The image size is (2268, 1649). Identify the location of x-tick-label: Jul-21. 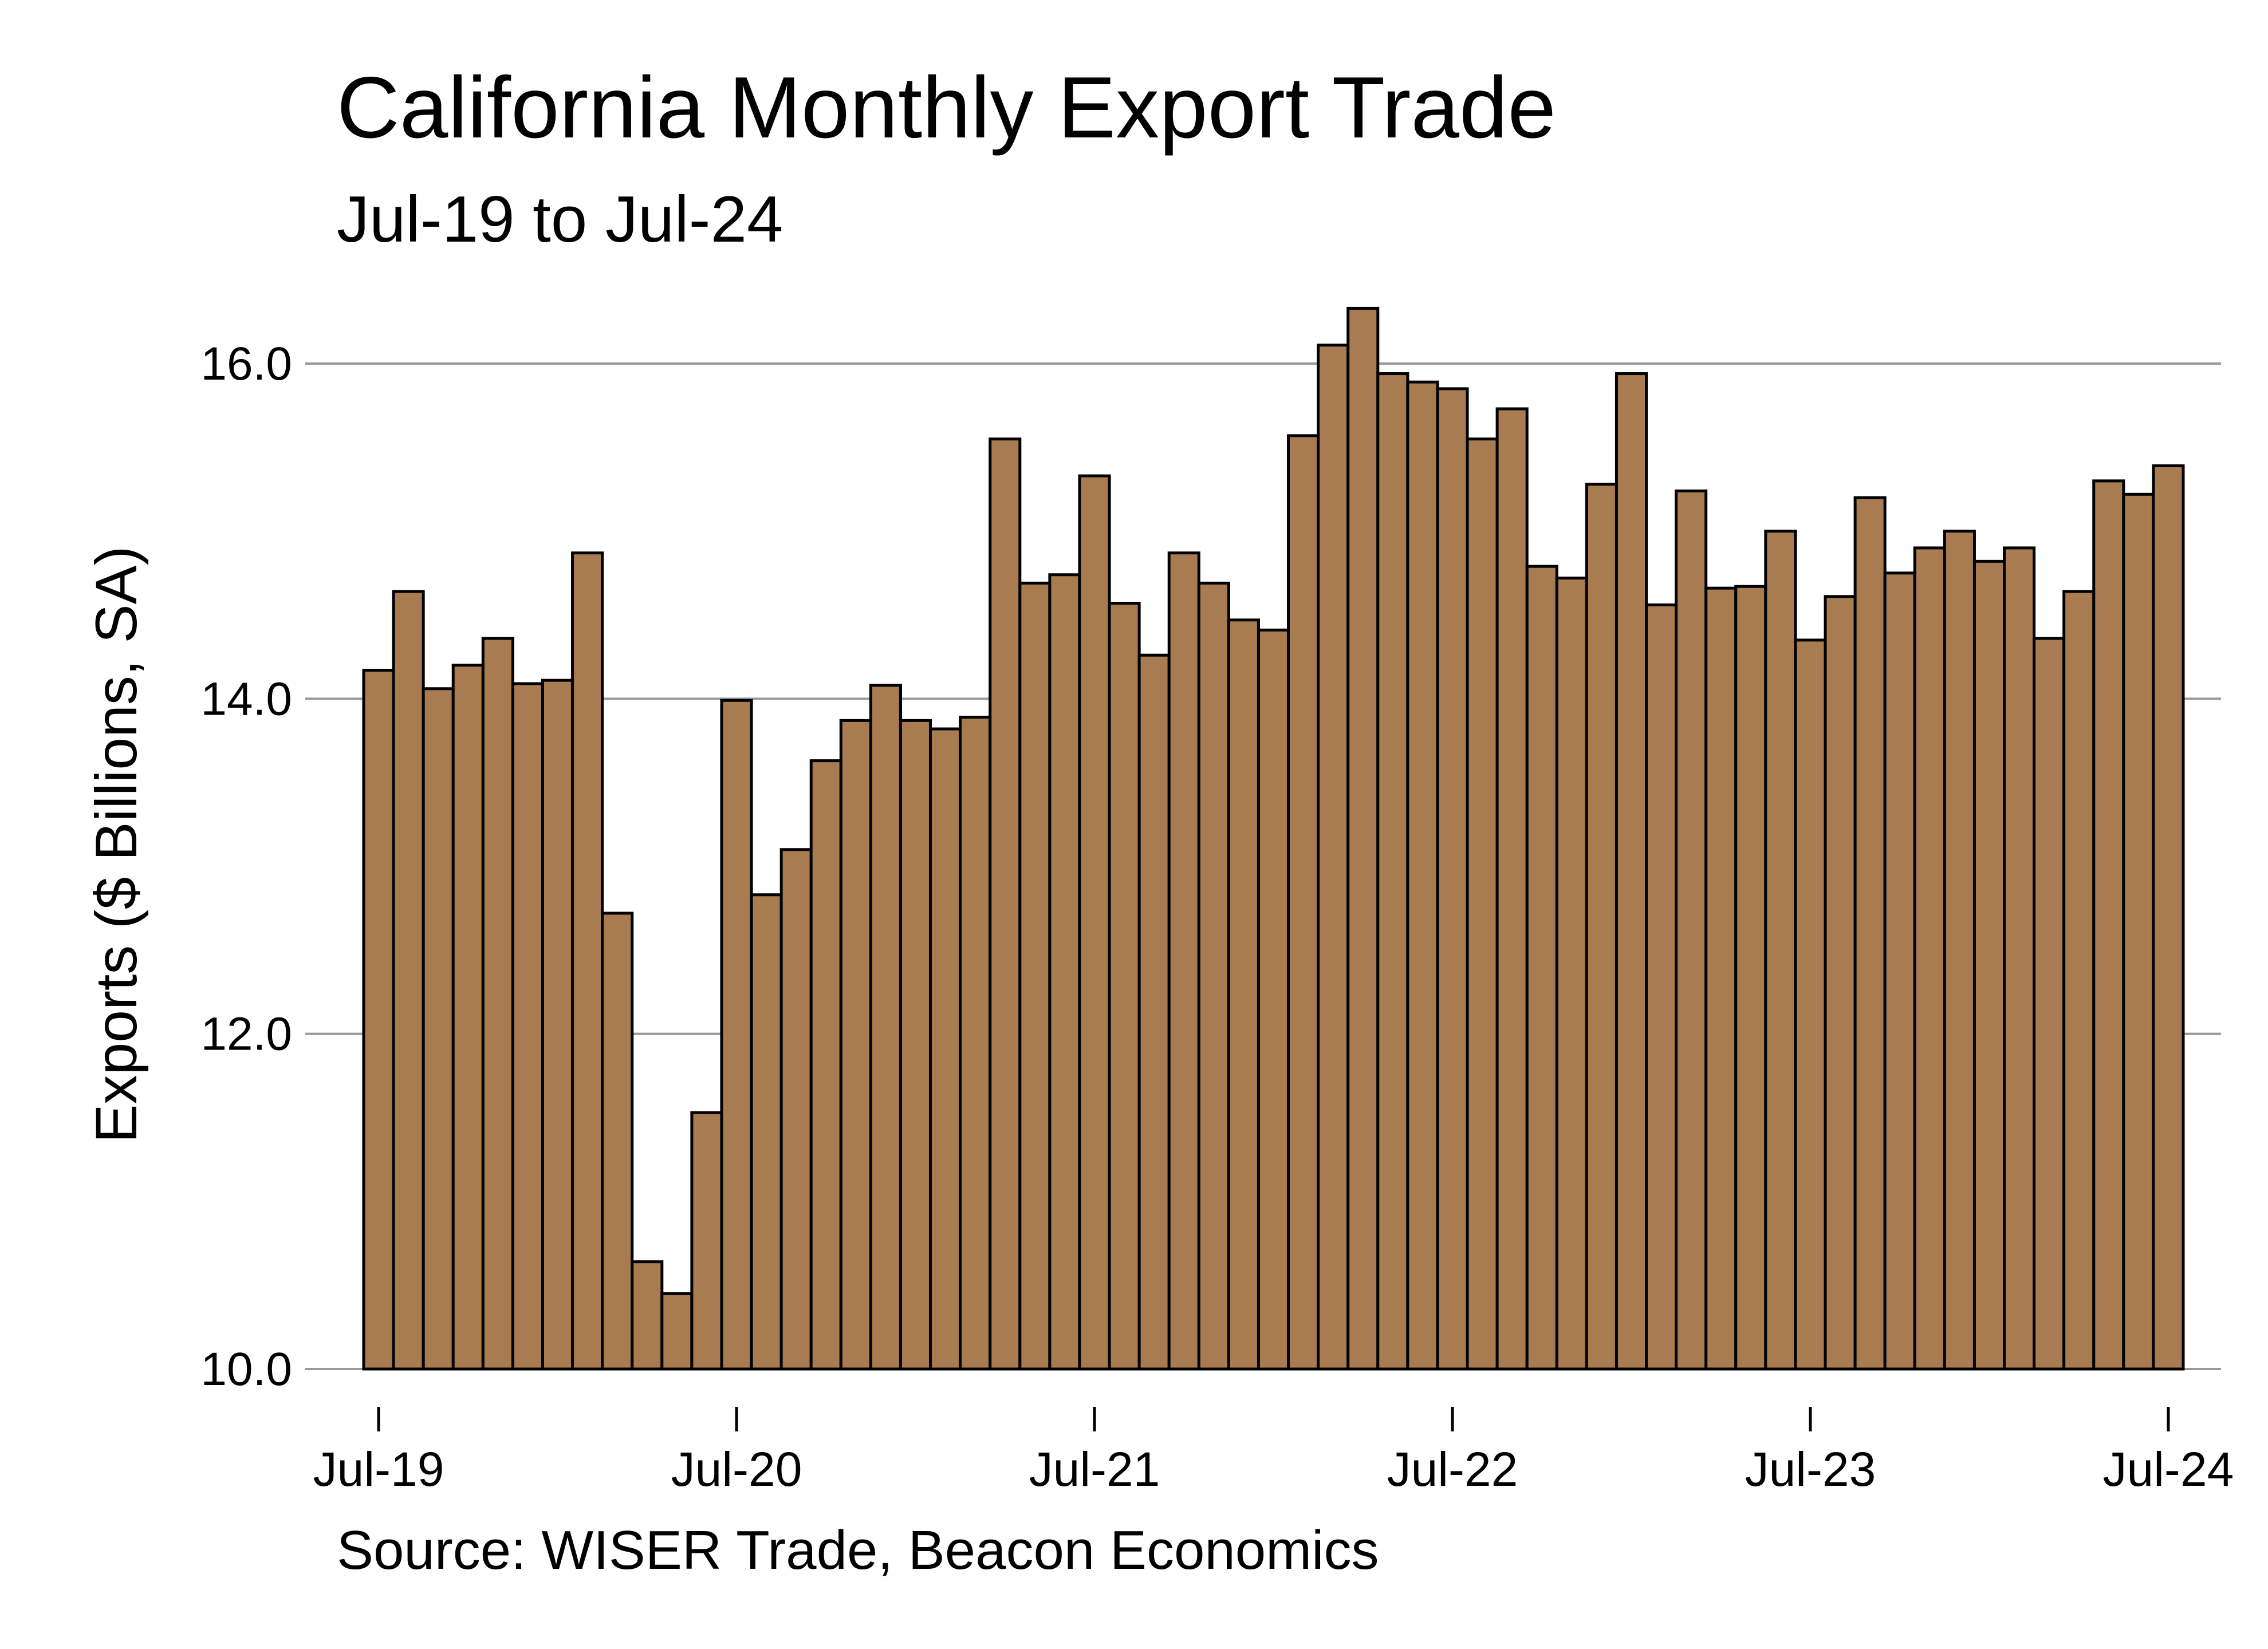
(1094, 1469).